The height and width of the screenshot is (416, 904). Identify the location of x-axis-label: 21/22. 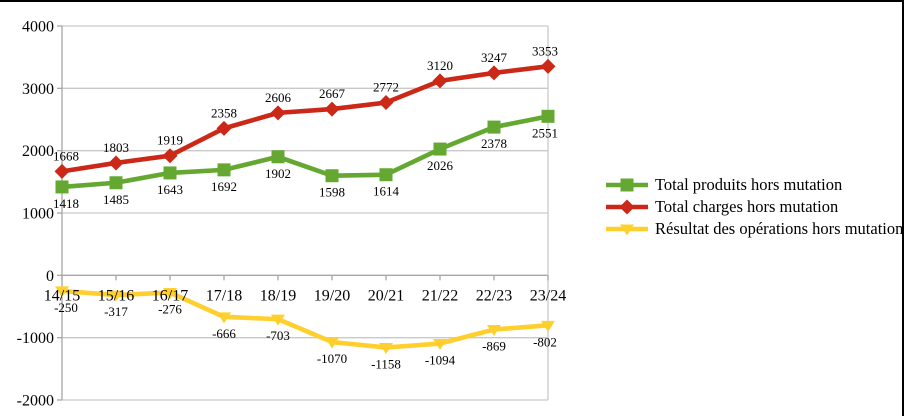
(440, 295).